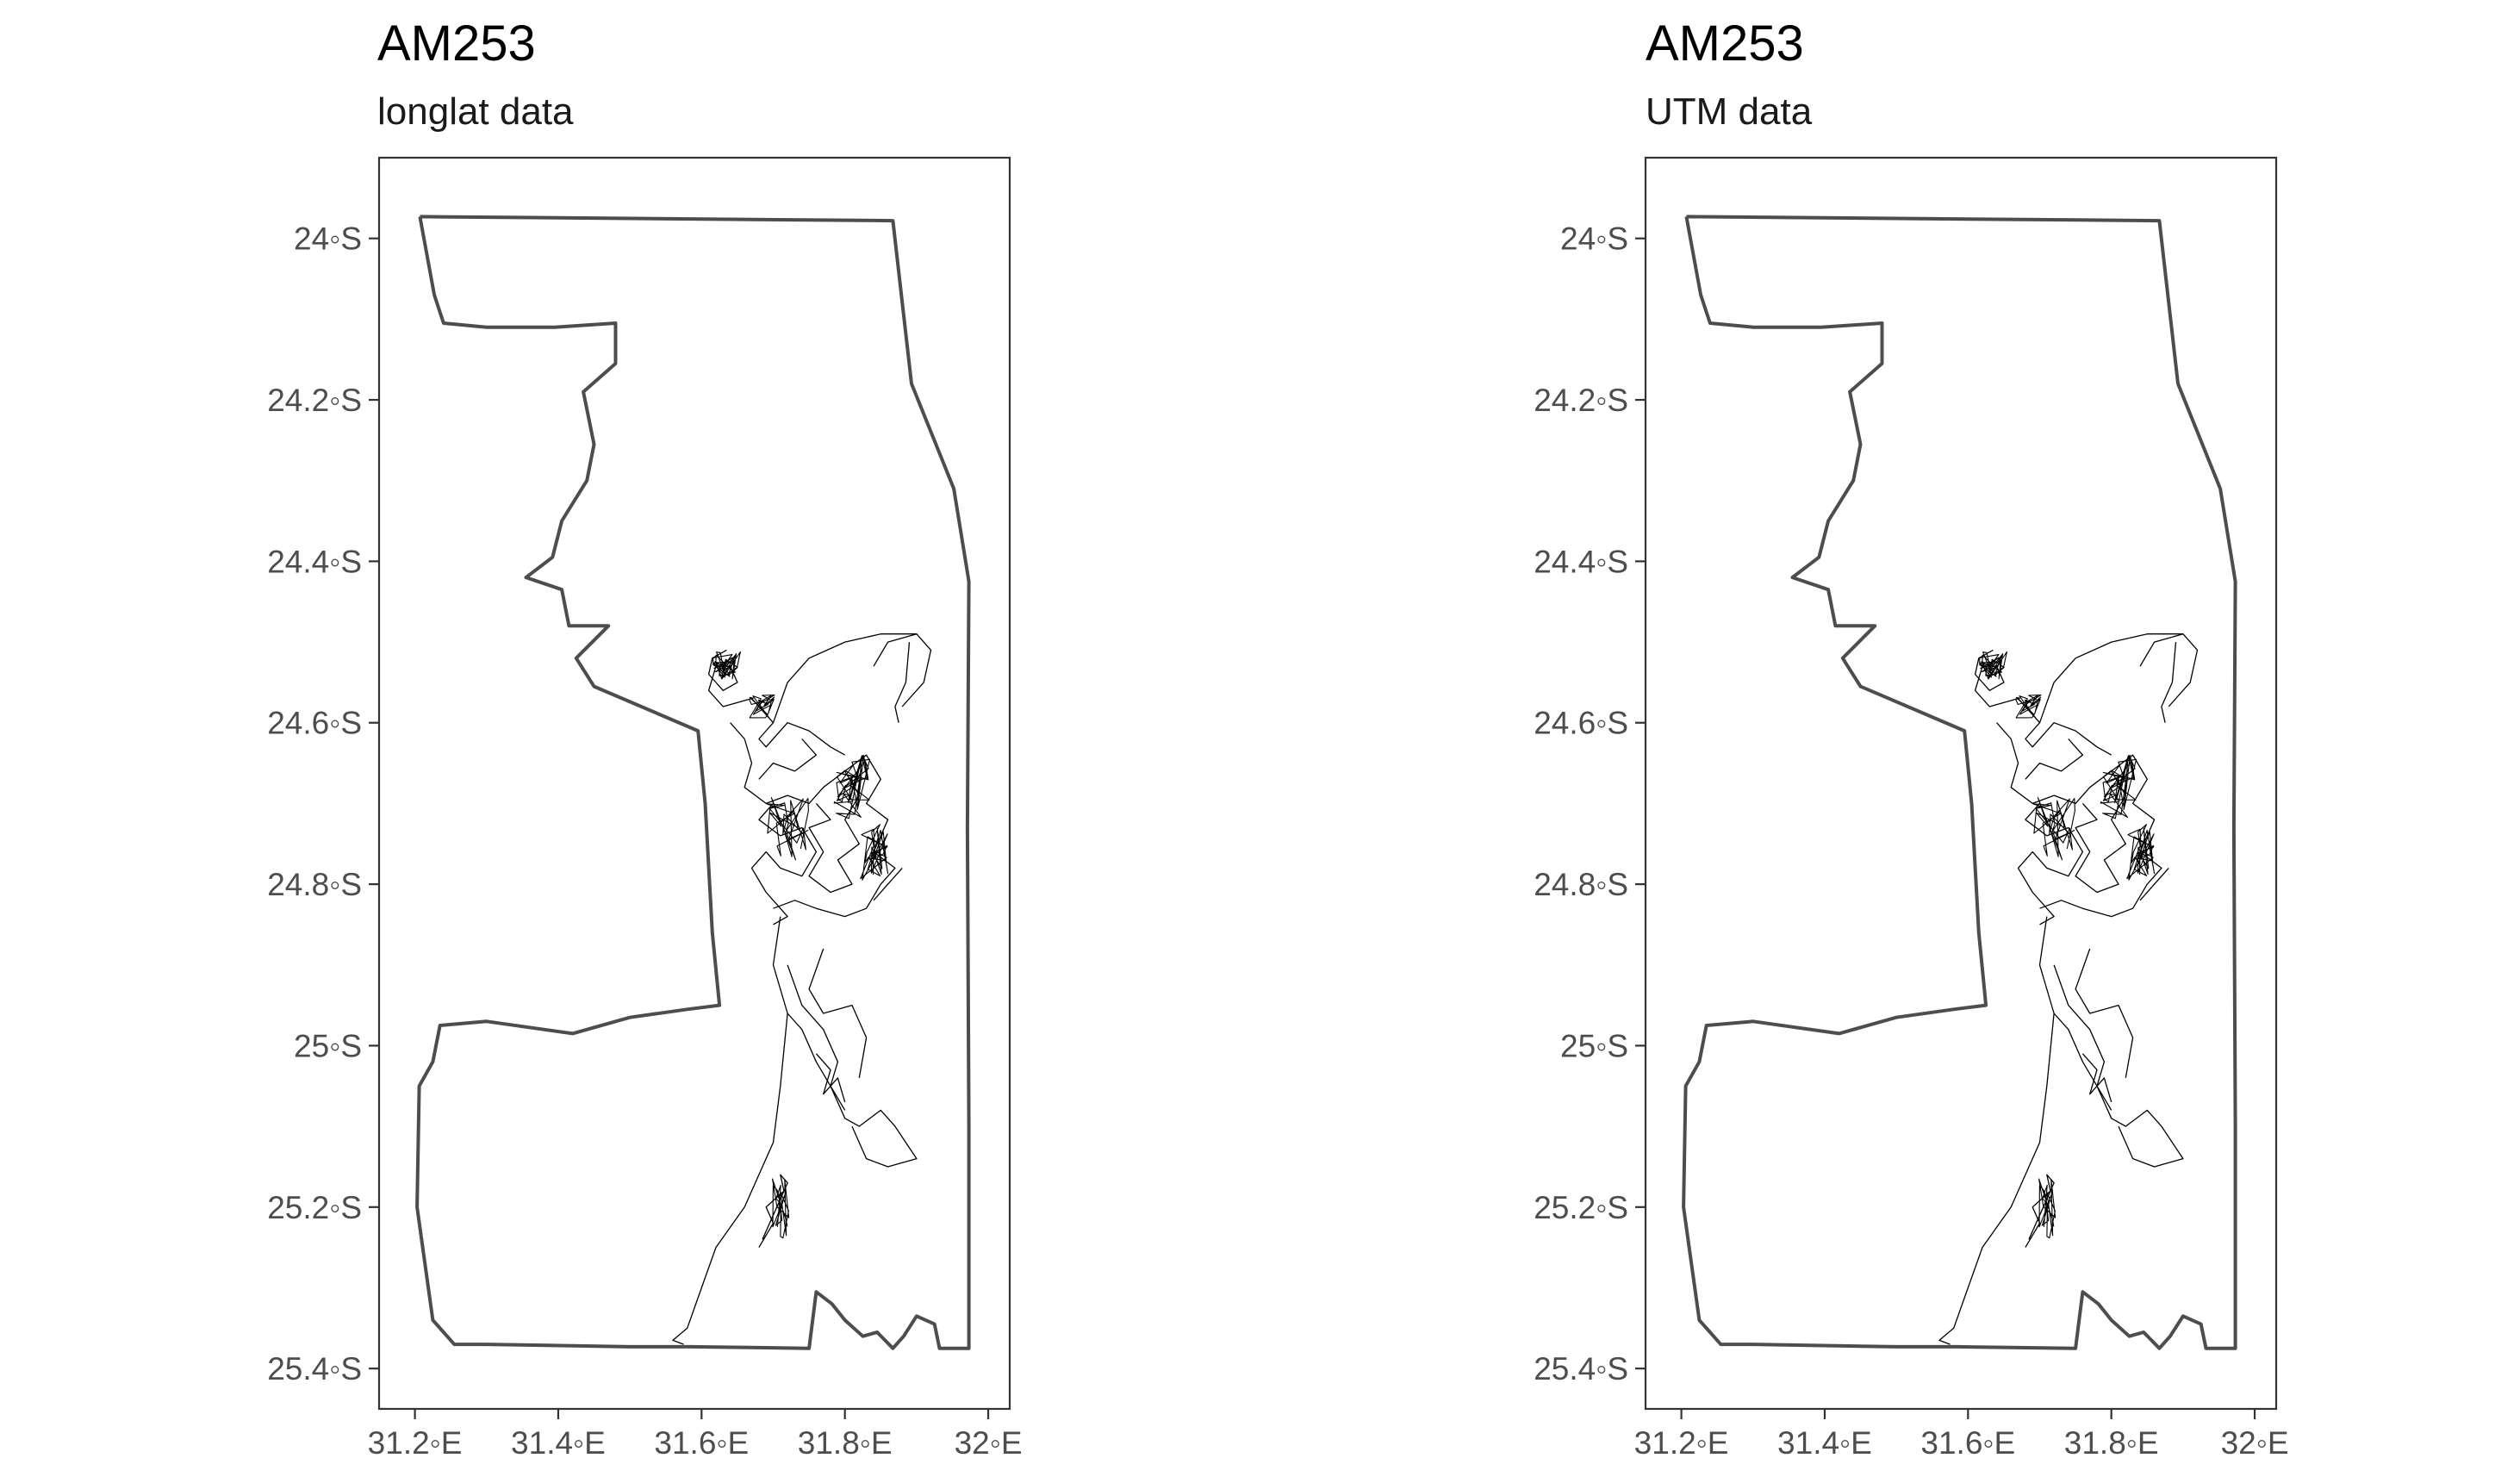 The height and width of the screenshot is (1483, 2520). Describe the element at coordinates (1730, 111) in the screenshot. I see `panel-subtitle: UTM data` at that location.